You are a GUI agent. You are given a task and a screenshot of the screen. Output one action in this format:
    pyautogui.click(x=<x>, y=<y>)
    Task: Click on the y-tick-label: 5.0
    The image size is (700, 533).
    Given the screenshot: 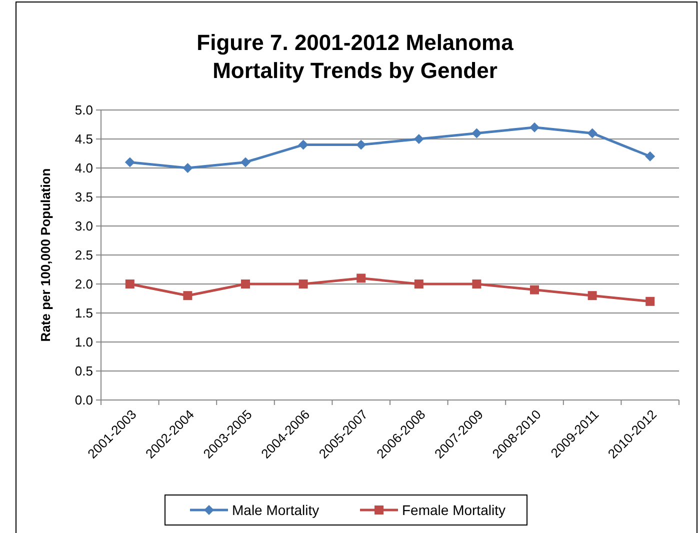 What is the action you would take?
    pyautogui.click(x=83, y=110)
    